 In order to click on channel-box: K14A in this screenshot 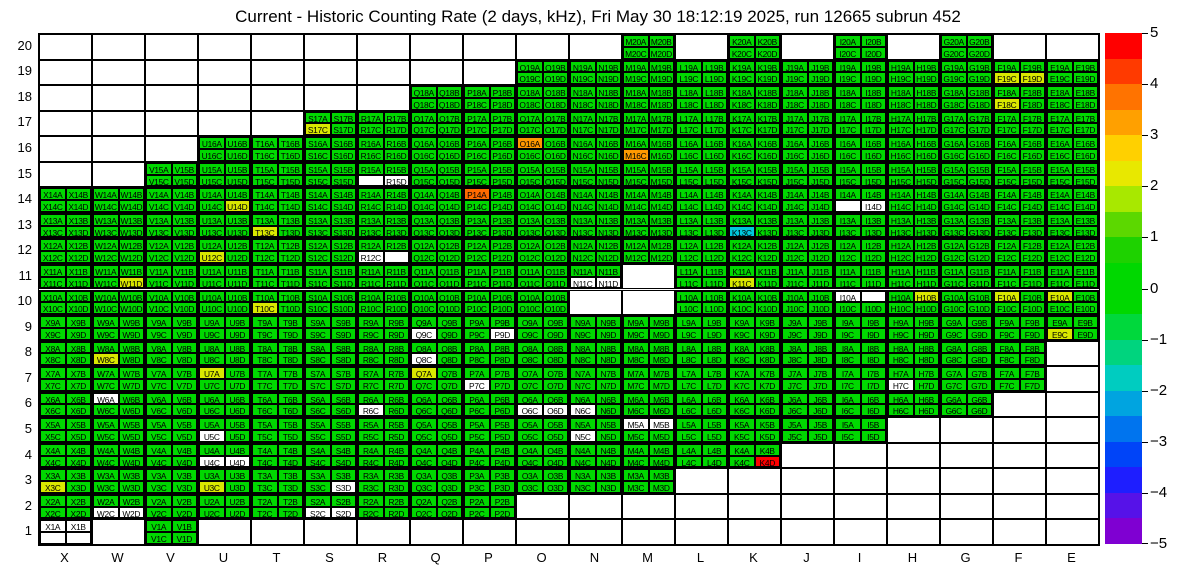, I will do `click(742, 194)`.